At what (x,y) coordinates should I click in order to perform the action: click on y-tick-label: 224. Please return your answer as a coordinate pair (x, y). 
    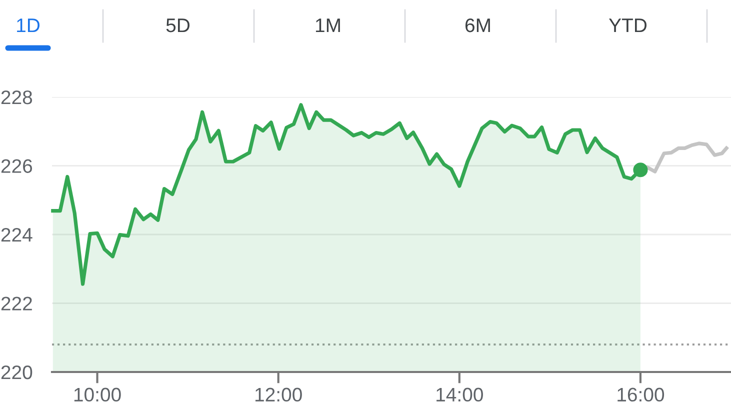
    Looking at the image, I should click on (16, 235).